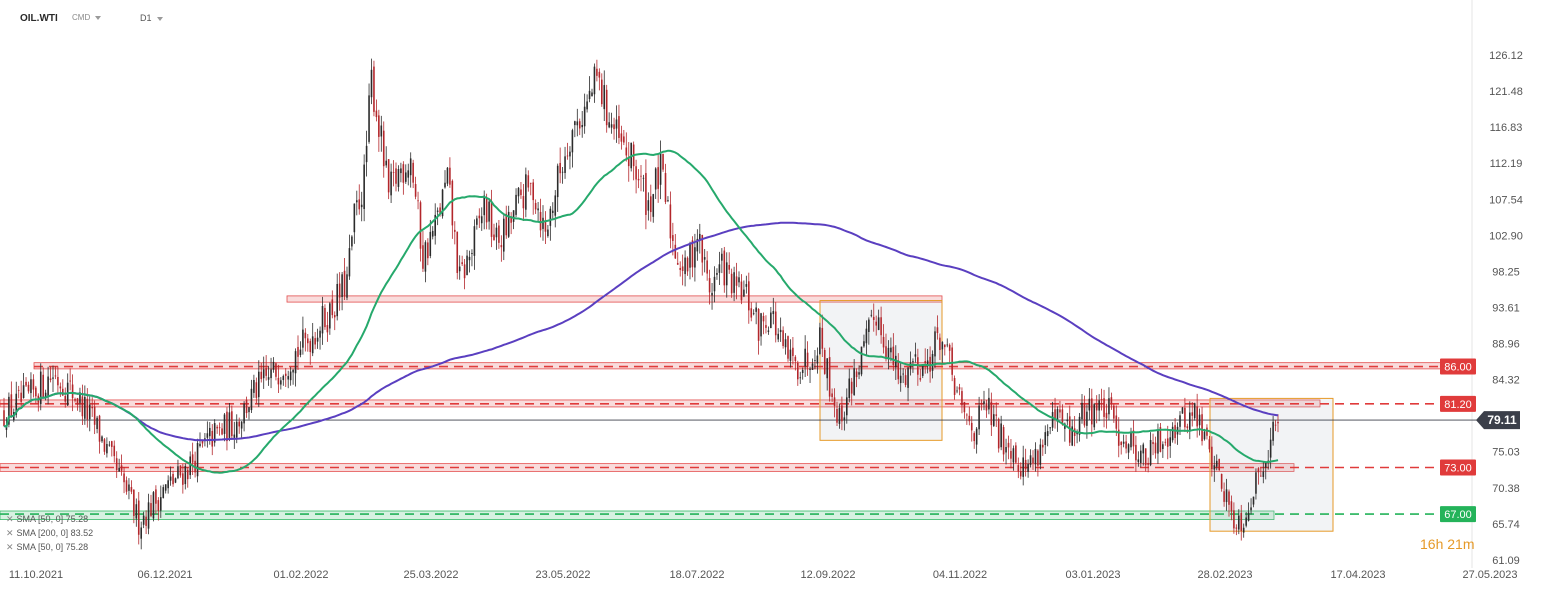 The height and width of the screenshot is (590, 1546). Describe the element at coordinates (87, 17) in the screenshot. I see `exchange-selector: CMD` at that location.